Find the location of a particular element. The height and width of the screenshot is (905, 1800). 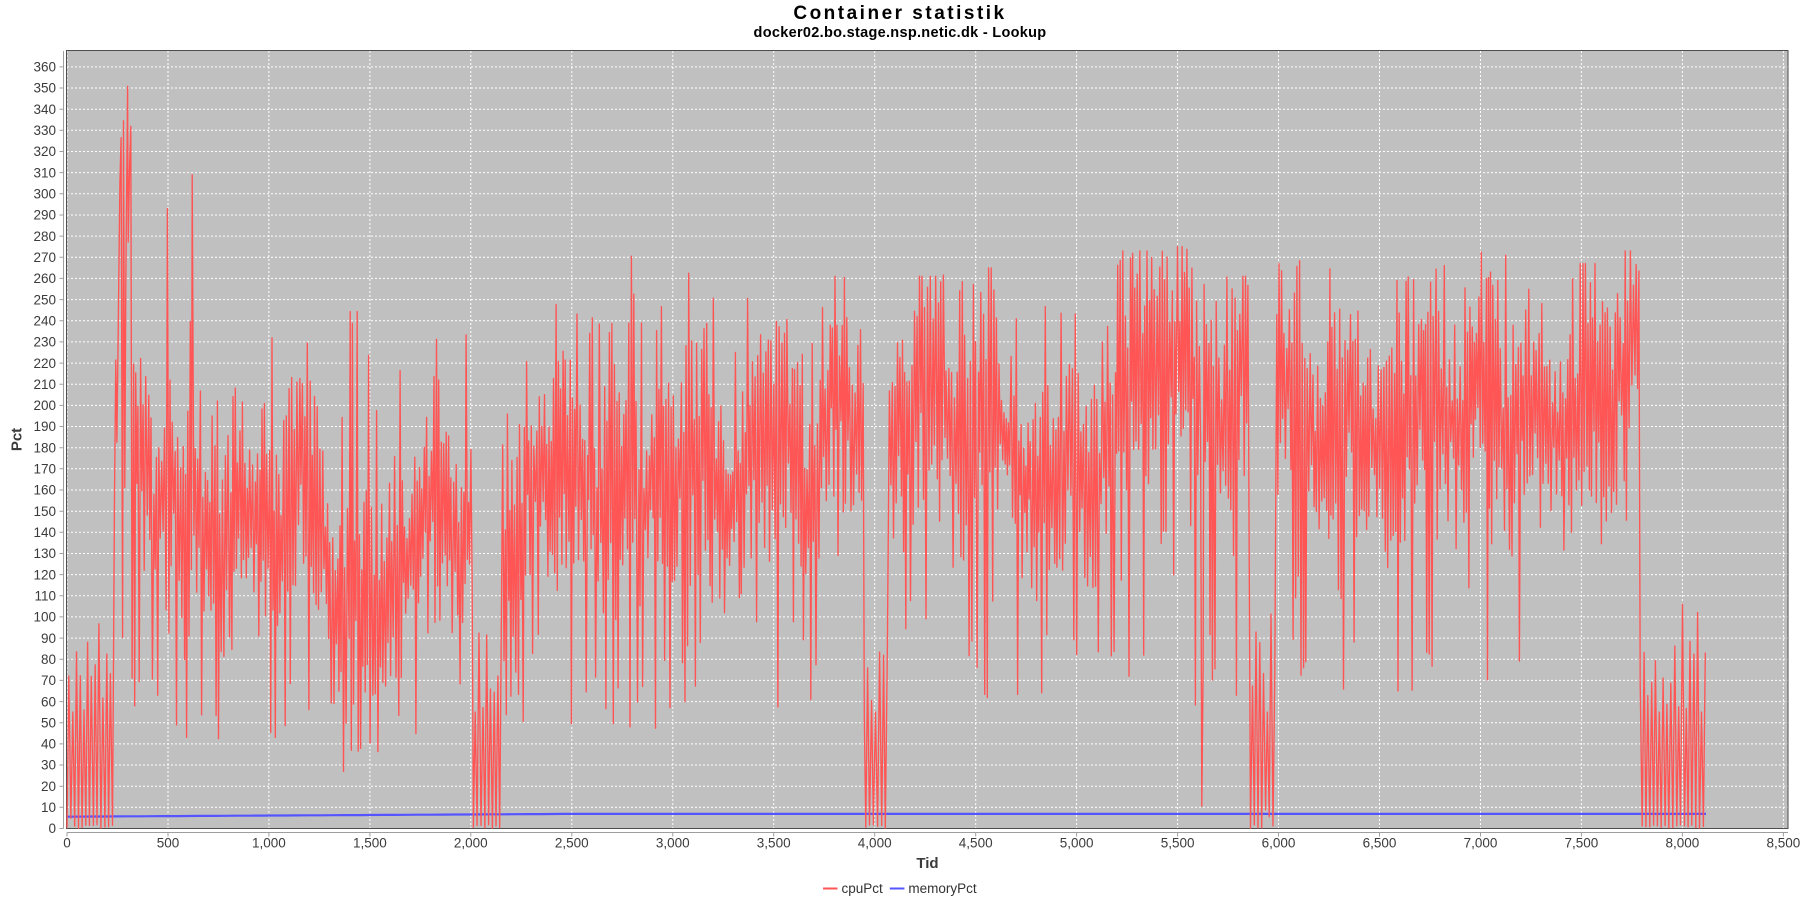

svg-text: Container statistik is located at coordinates (899, 13).